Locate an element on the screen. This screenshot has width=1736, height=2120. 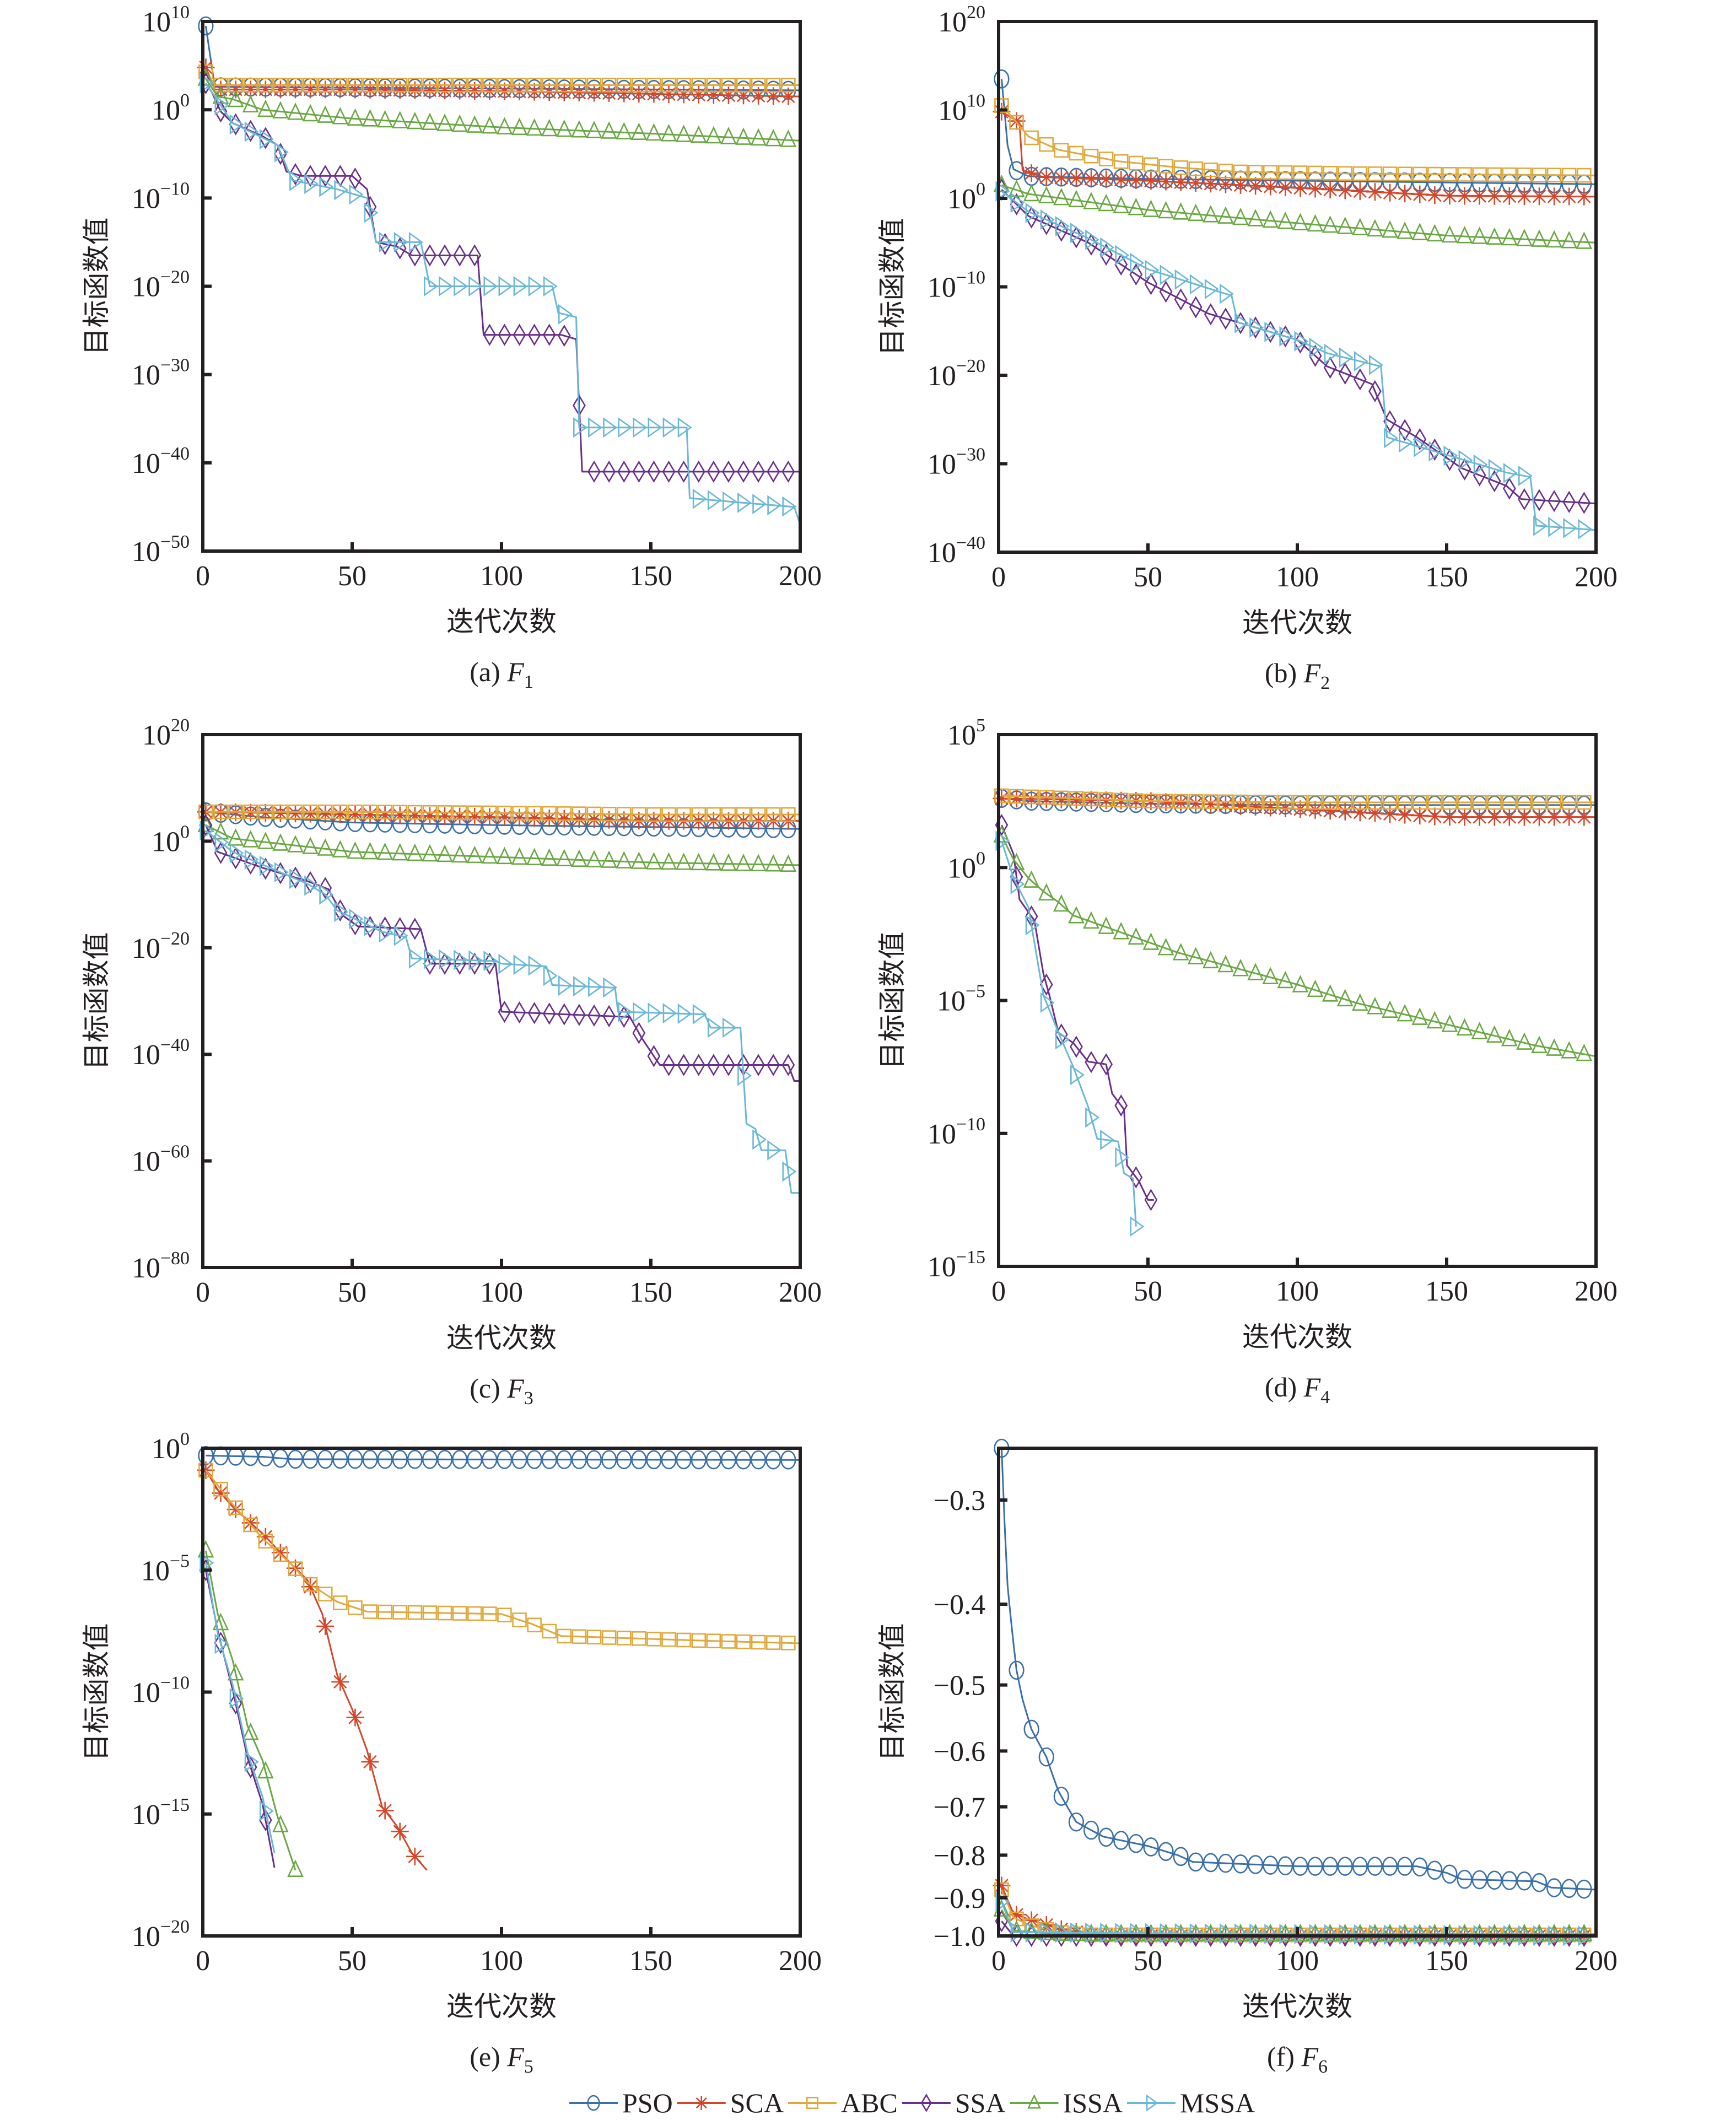
series-line-abc is located at coordinates (502, 78).